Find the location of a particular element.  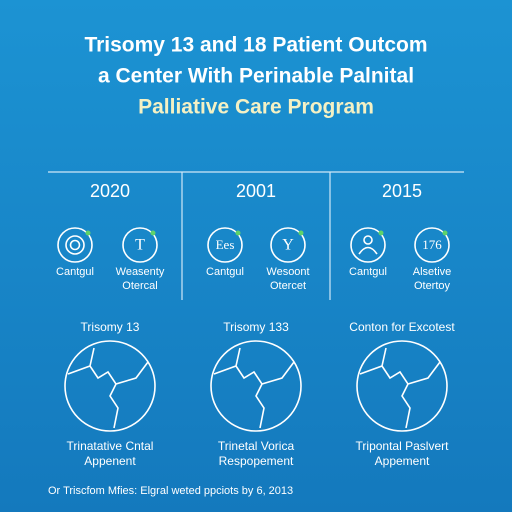

year: 2015 is located at coordinates (402, 191).